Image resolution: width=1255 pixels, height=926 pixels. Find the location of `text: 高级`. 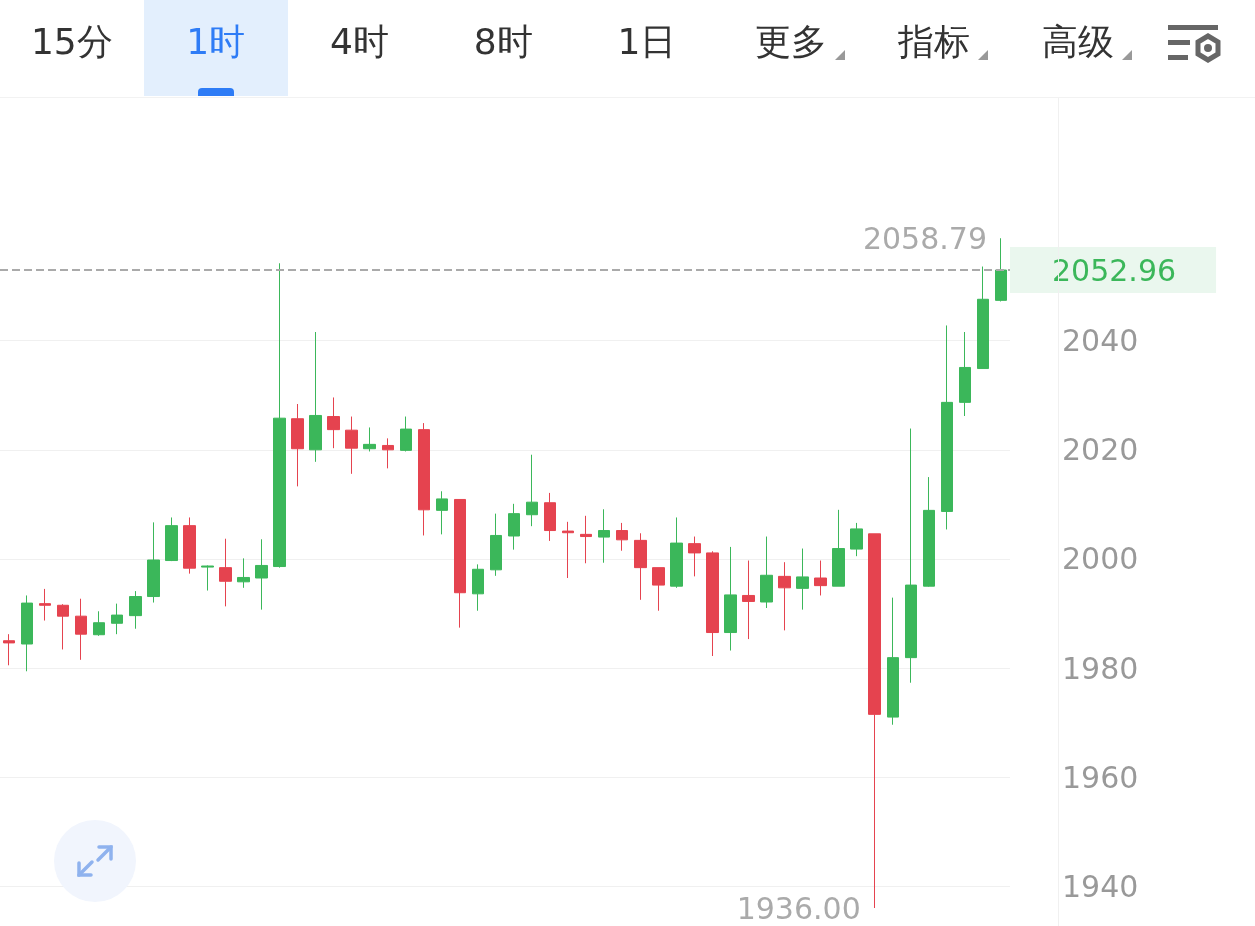

text: 高级 is located at coordinates (1078, 42).